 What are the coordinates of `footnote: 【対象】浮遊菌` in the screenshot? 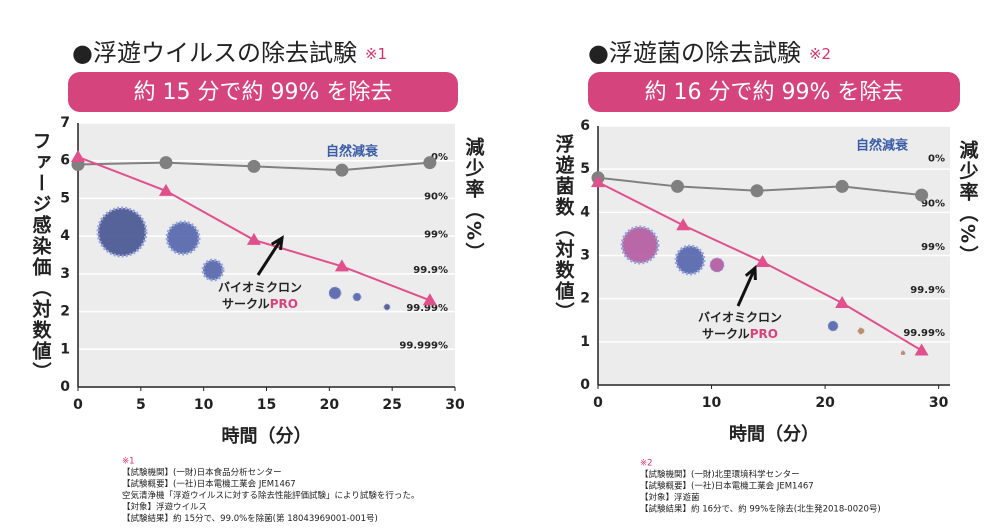 It's located at (670, 497).